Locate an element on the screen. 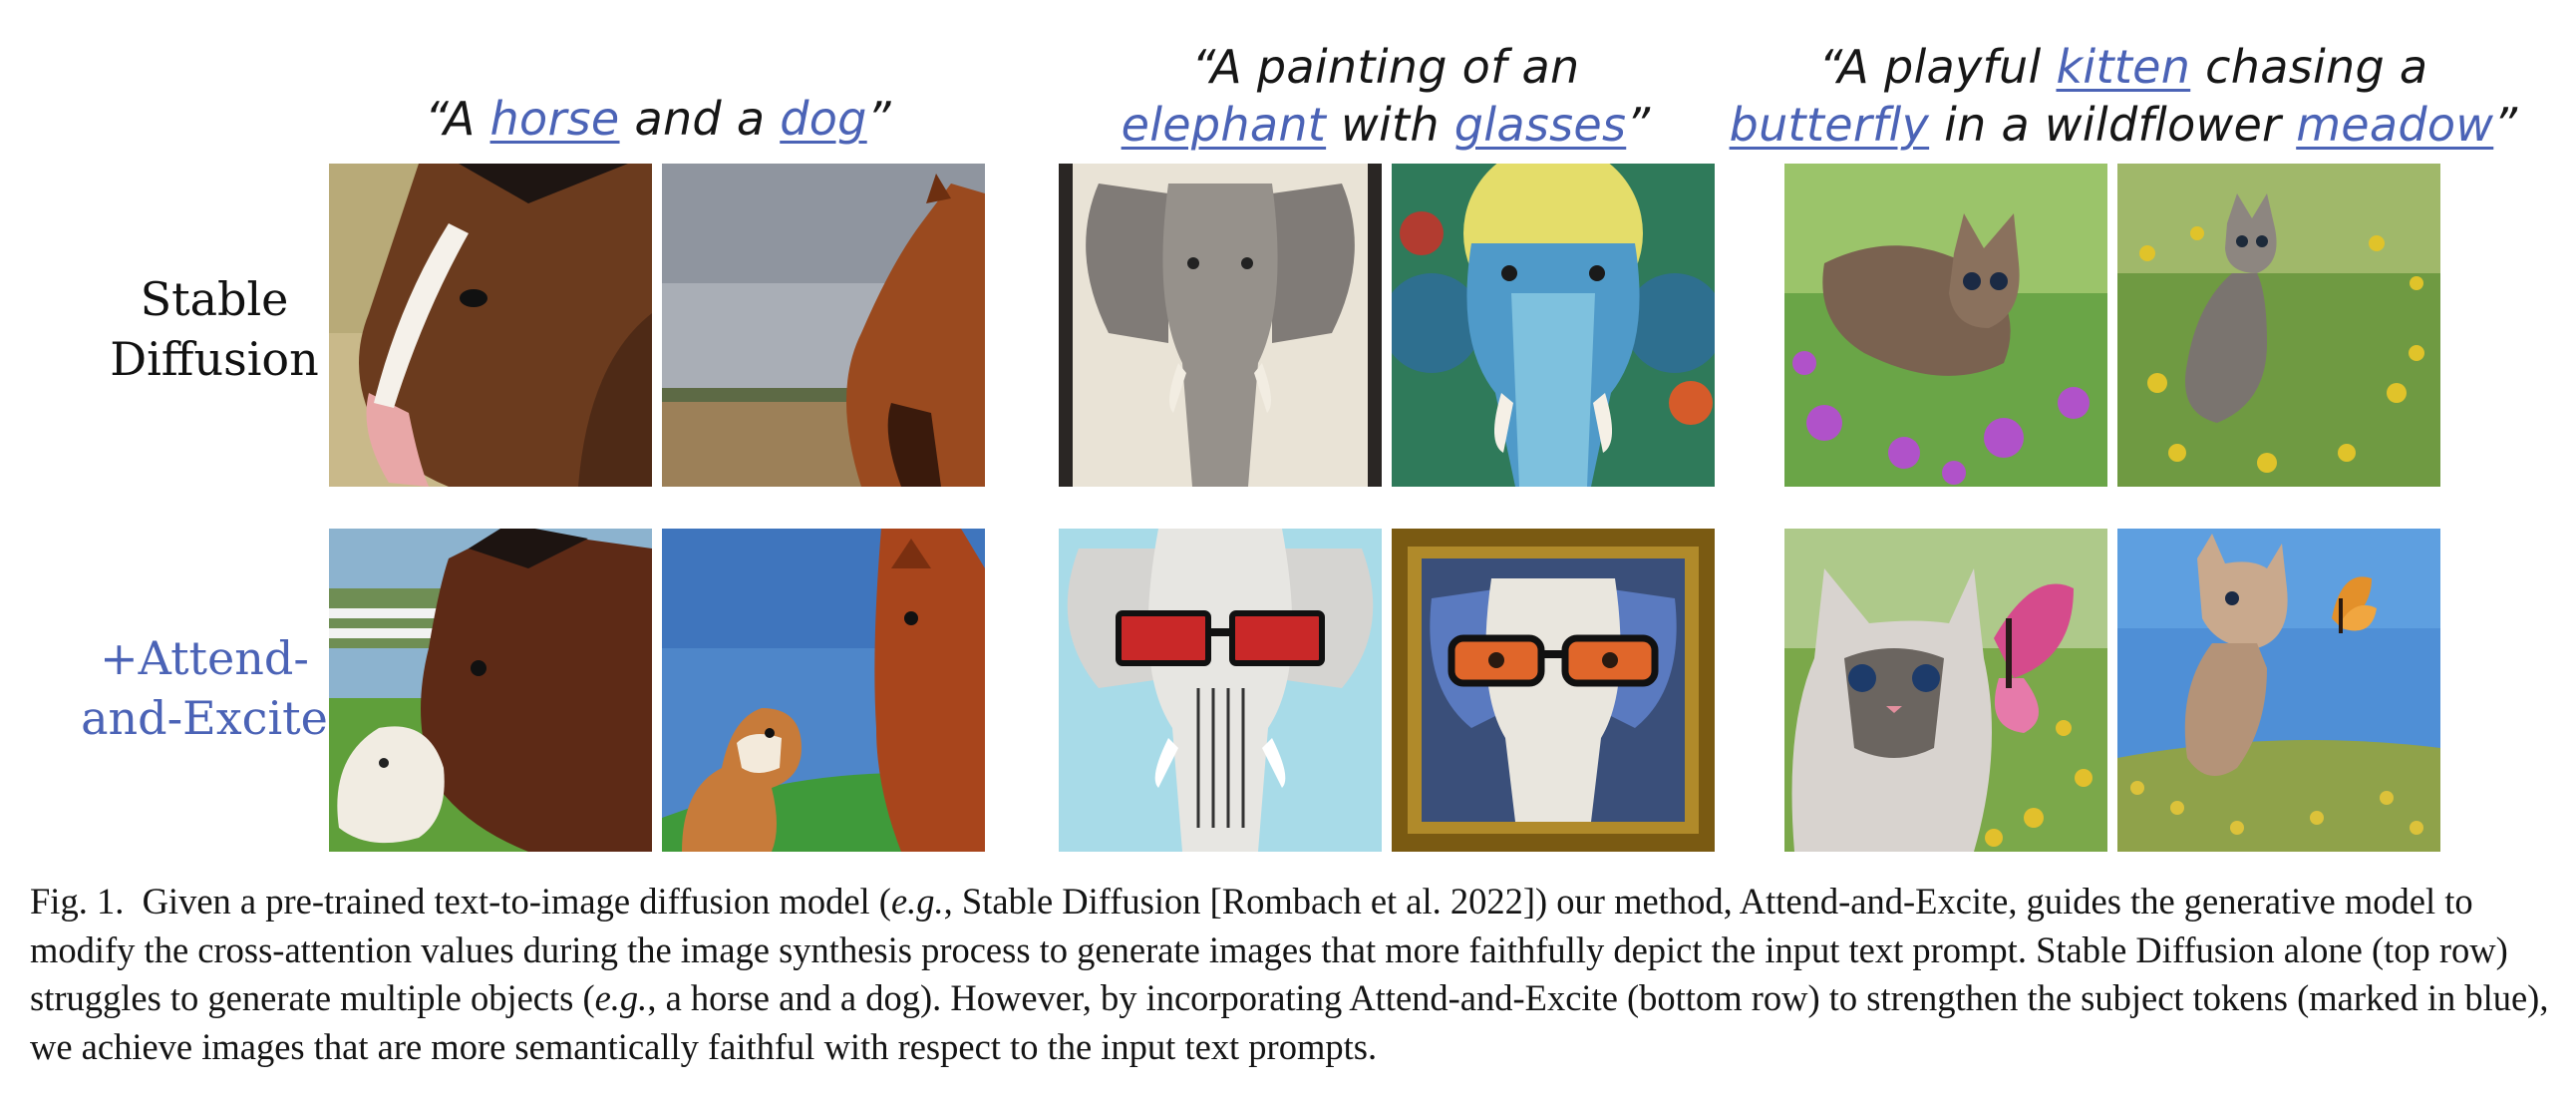 The image size is (2576, 1105). subject-token: horse is located at coordinates (554, 119).